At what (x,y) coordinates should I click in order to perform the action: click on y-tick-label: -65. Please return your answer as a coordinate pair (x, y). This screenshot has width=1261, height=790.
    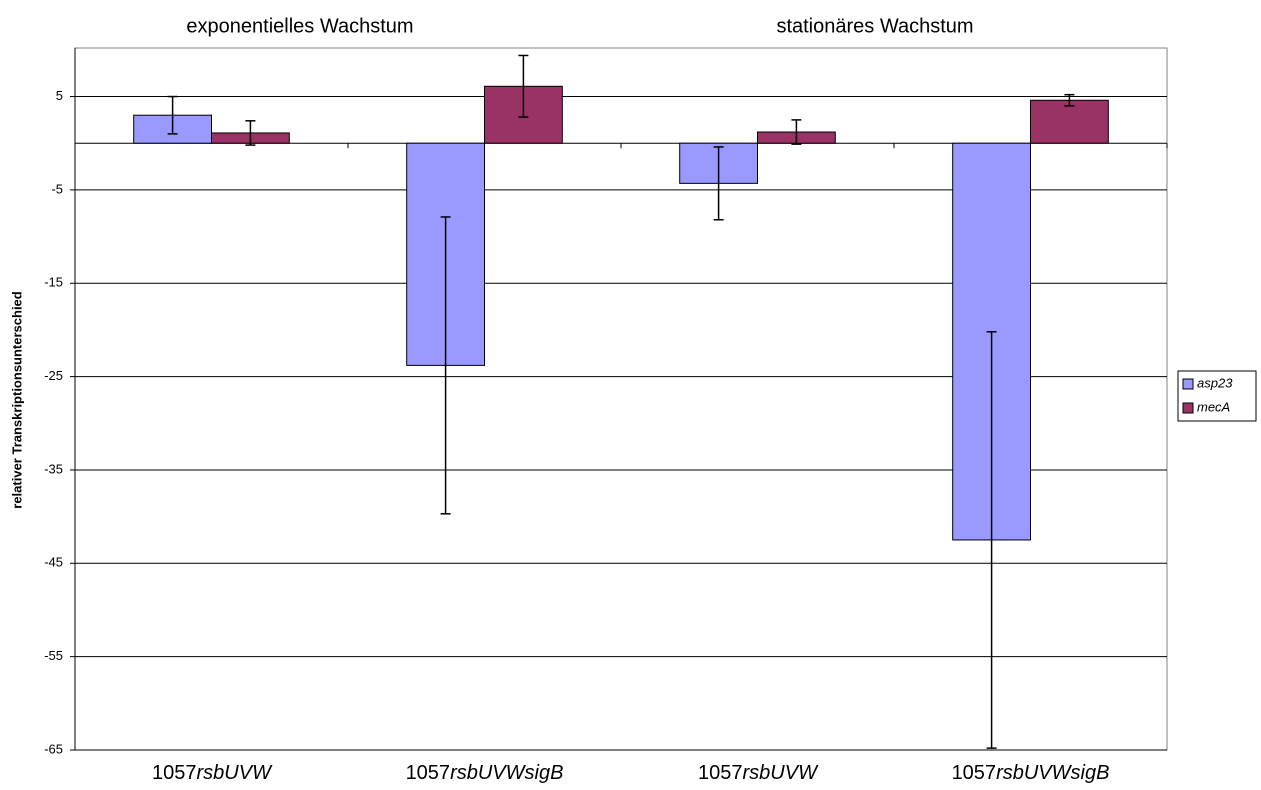
    Looking at the image, I should click on (53, 748).